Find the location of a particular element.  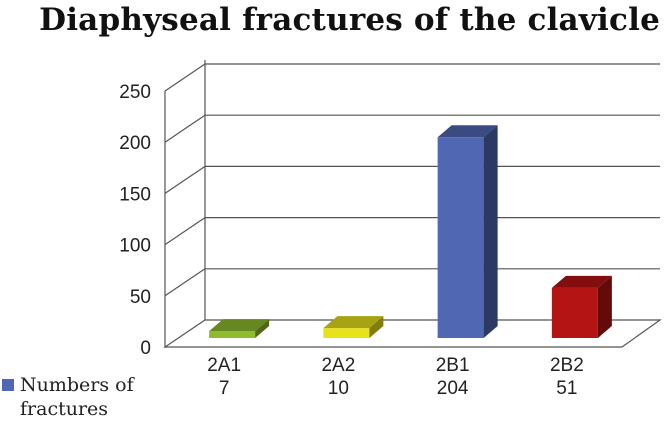

x-tick-label: 2A2 is located at coordinates (338, 365).